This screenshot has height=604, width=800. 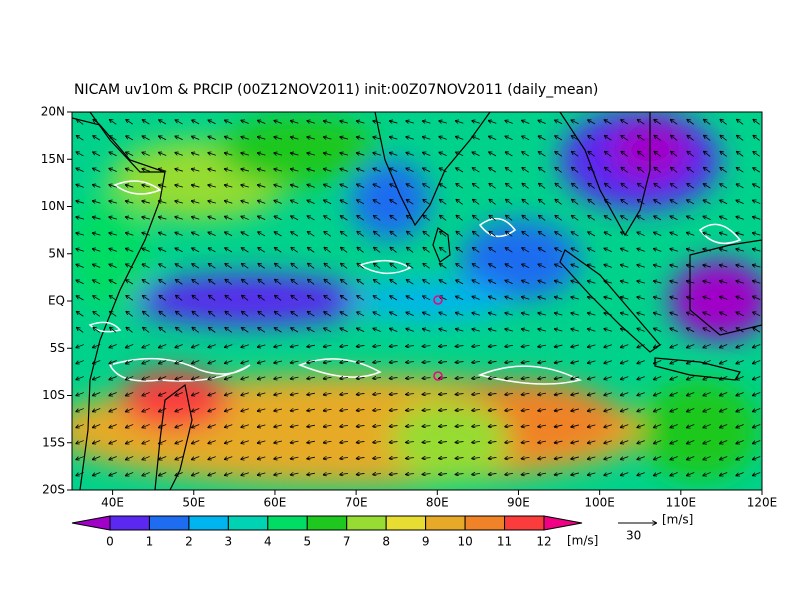 I want to click on colorbar-label: 1, so click(x=150, y=542).